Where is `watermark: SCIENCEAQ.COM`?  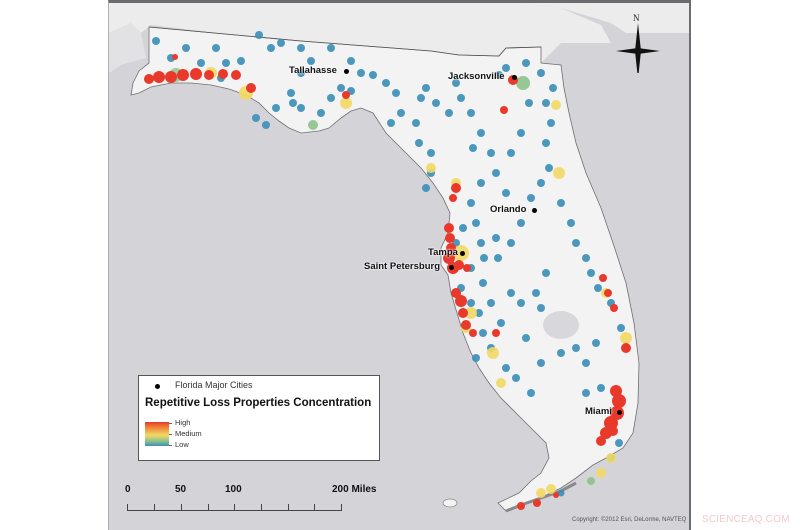 watermark: SCIENCEAQ.COM is located at coordinates (746, 519).